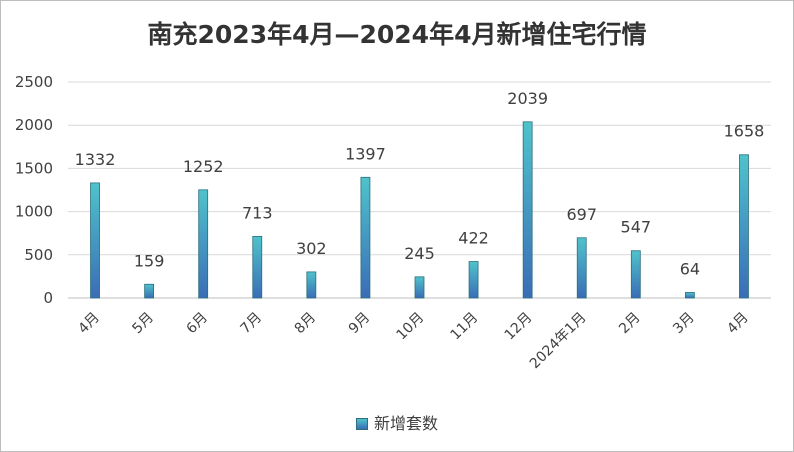 The height and width of the screenshot is (452, 794). What do you see at coordinates (473, 238) in the screenshot?
I see `data-label: 422` at bounding box center [473, 238].